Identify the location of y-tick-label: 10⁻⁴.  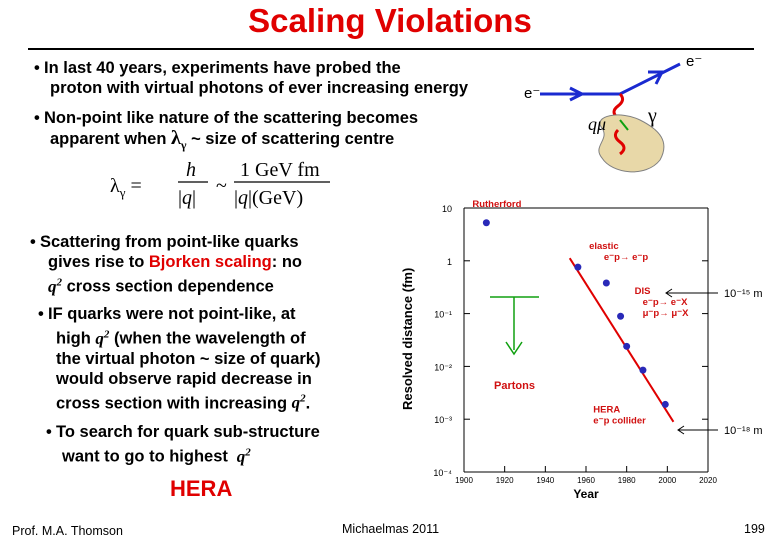
(442, 473).